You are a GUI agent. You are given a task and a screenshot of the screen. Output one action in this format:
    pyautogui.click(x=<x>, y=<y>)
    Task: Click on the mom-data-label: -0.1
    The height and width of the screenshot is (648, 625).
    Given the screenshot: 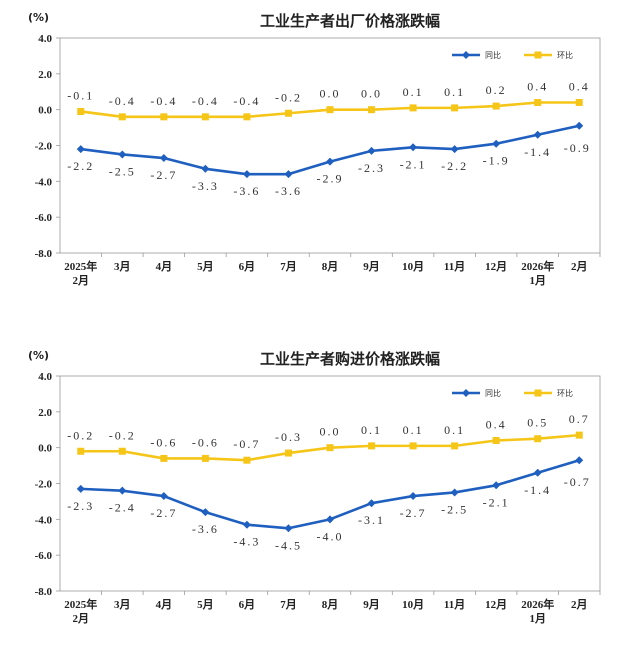 What is the action you would take?
    pyautogui.click(x=80, y=95)
    